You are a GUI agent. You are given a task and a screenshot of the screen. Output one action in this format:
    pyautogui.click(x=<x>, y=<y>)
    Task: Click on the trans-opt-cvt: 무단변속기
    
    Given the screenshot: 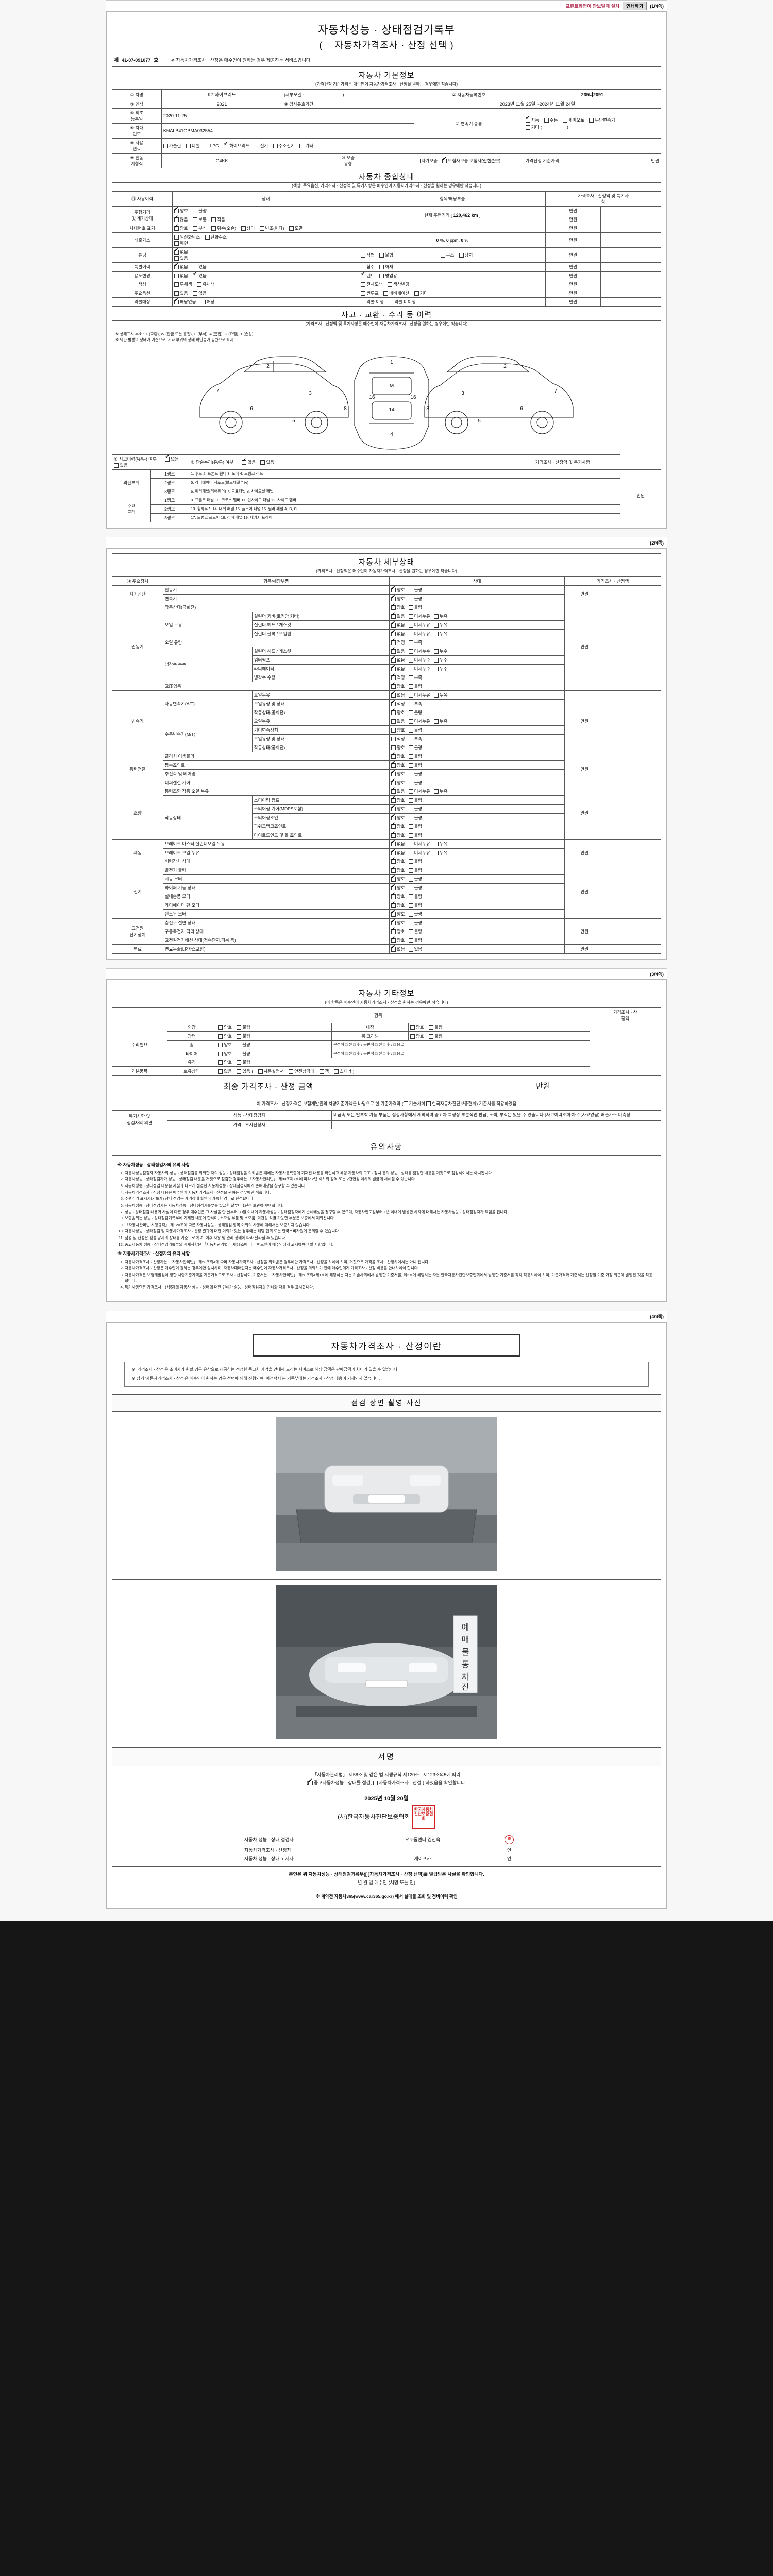 What is the action you would take?
    pyautogui.click(x=602, y=120)
    